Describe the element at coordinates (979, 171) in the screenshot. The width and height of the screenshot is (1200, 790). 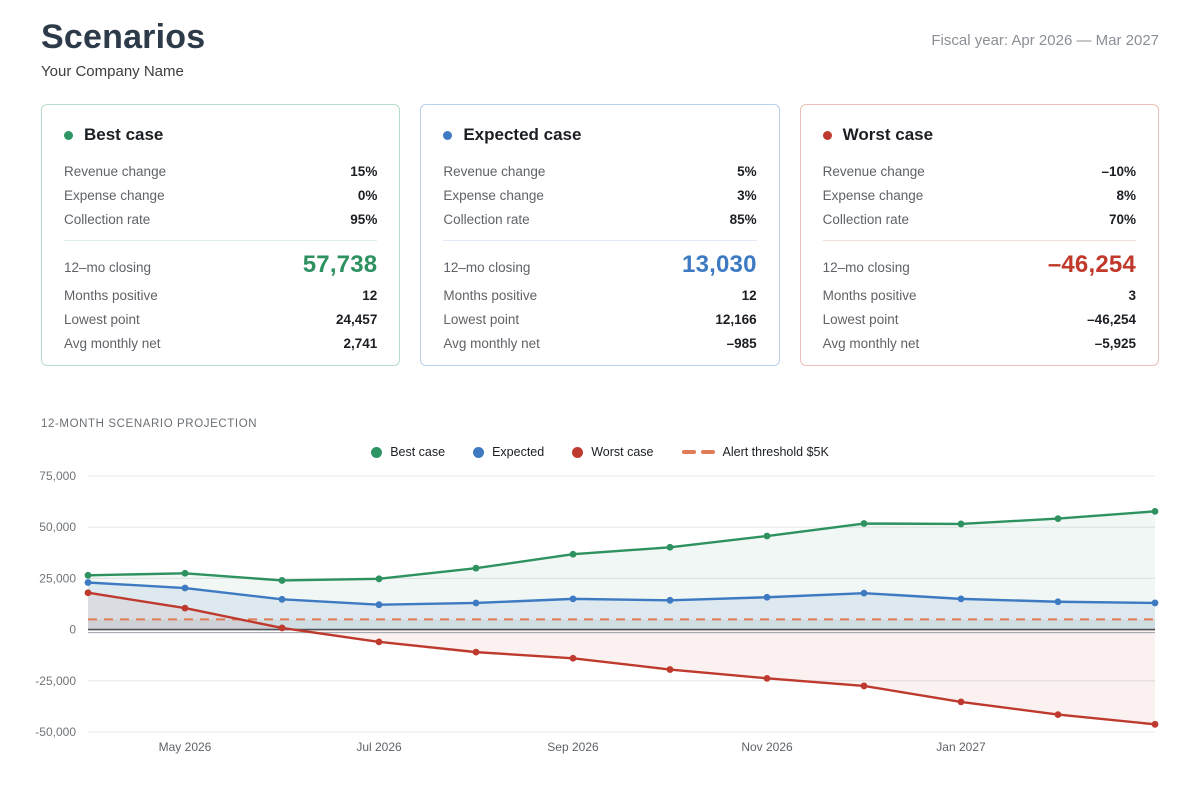
I see `card-row: Revenue change –10%` at that location.